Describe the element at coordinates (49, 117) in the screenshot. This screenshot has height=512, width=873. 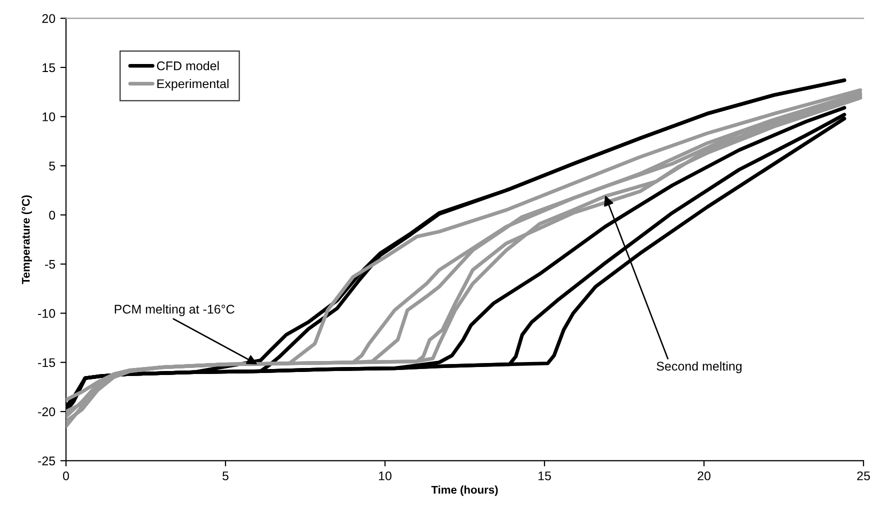
I see `y-tick-label: 10` at that location.